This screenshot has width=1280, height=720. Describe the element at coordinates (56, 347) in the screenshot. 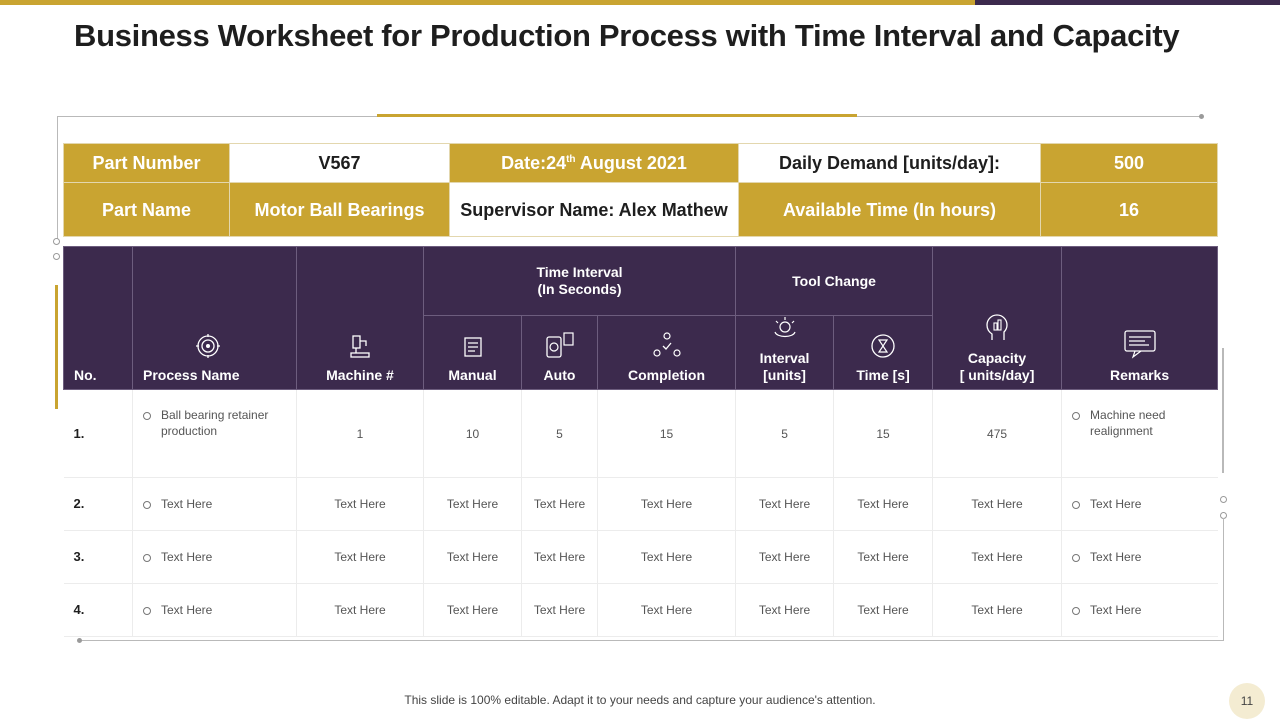

I see `frame-gold-accent-vertical` at that location.